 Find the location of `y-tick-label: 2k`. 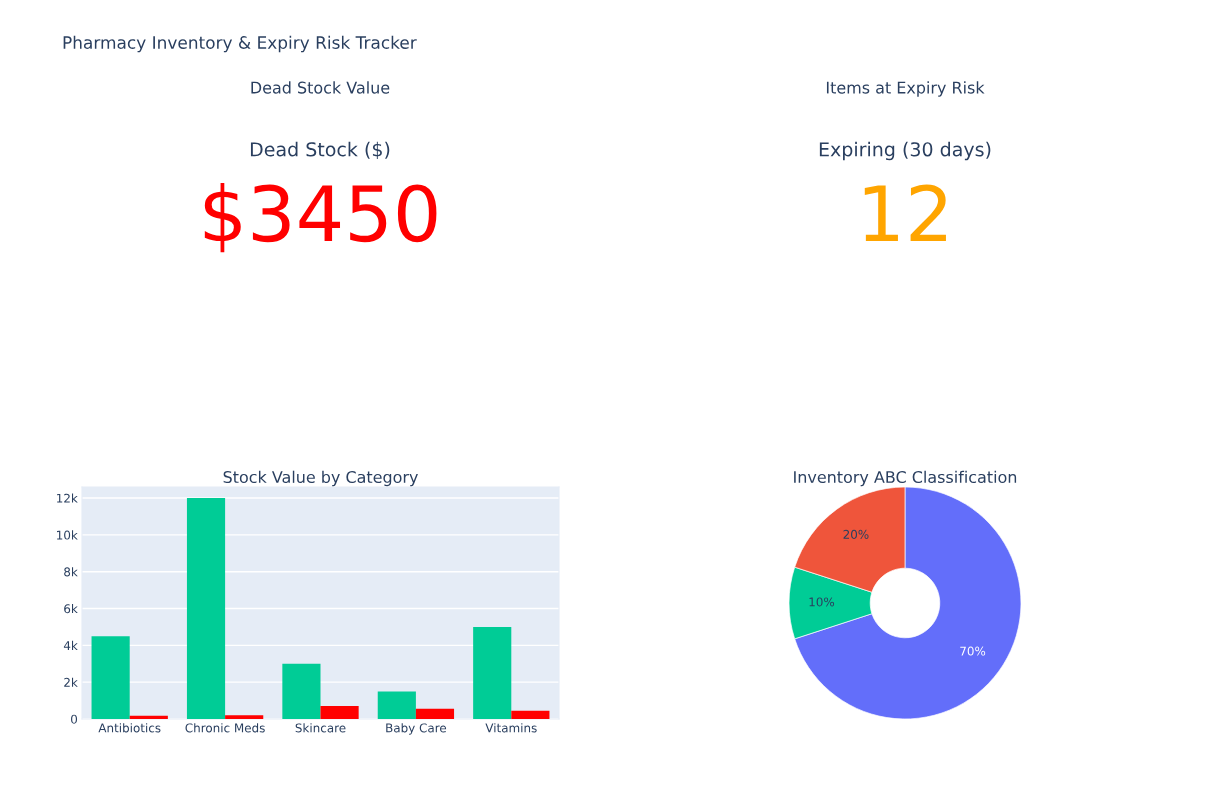

y-tick-label: 2k is located at coordinates (71, 682).